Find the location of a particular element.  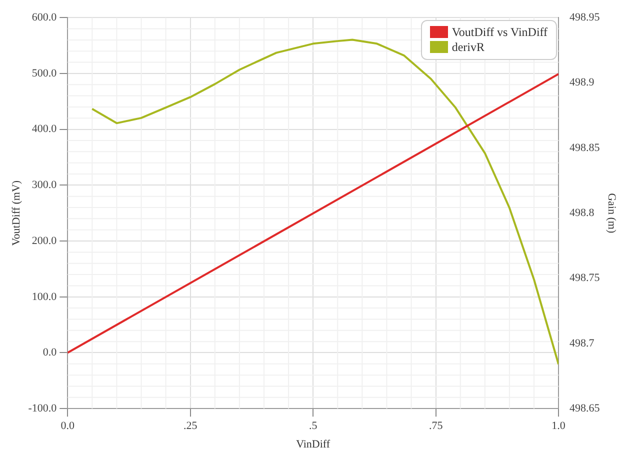

y-tick-label: 600.0 is located at coordinates (45, 17).